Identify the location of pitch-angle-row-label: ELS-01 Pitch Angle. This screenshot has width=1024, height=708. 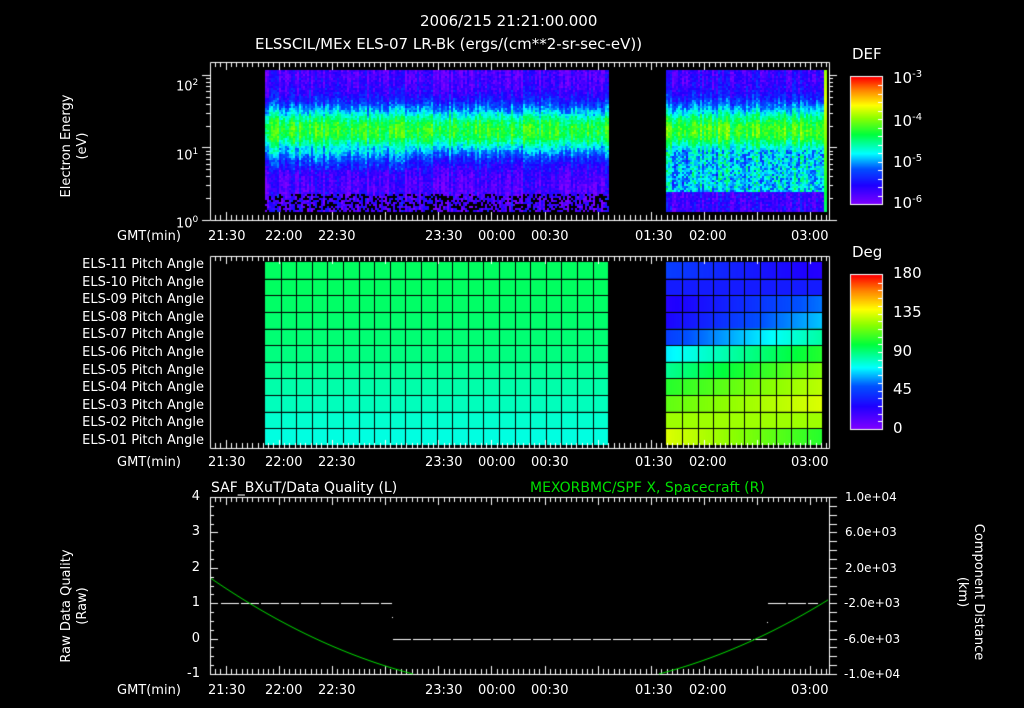
(143, 440).